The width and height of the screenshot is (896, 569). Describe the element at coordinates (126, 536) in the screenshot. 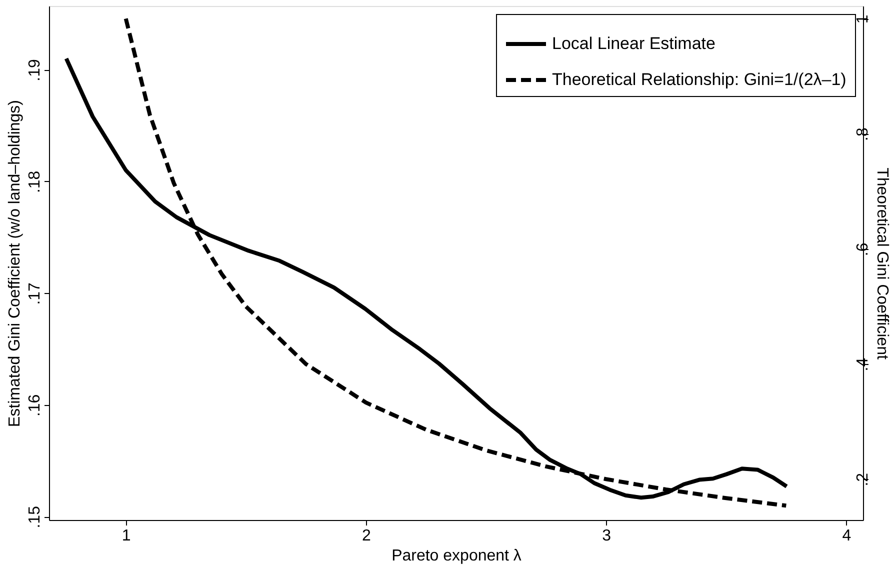

I see `x-tick-label: 1` at that location.